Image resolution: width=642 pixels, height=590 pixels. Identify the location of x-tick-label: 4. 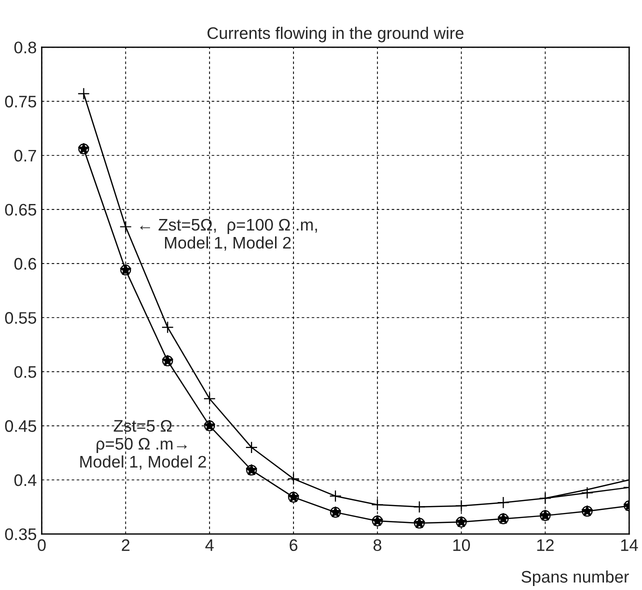
(209, 545).